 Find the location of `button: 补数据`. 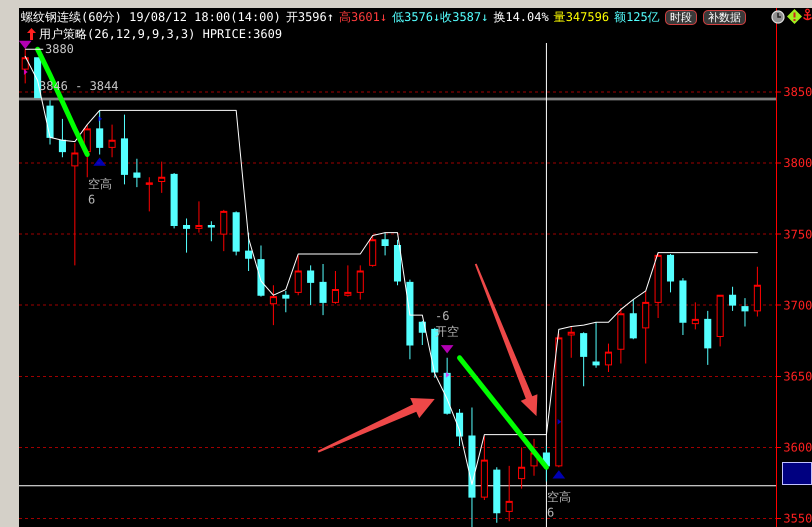

button: 补数据 is located at coordinates (724, 17).